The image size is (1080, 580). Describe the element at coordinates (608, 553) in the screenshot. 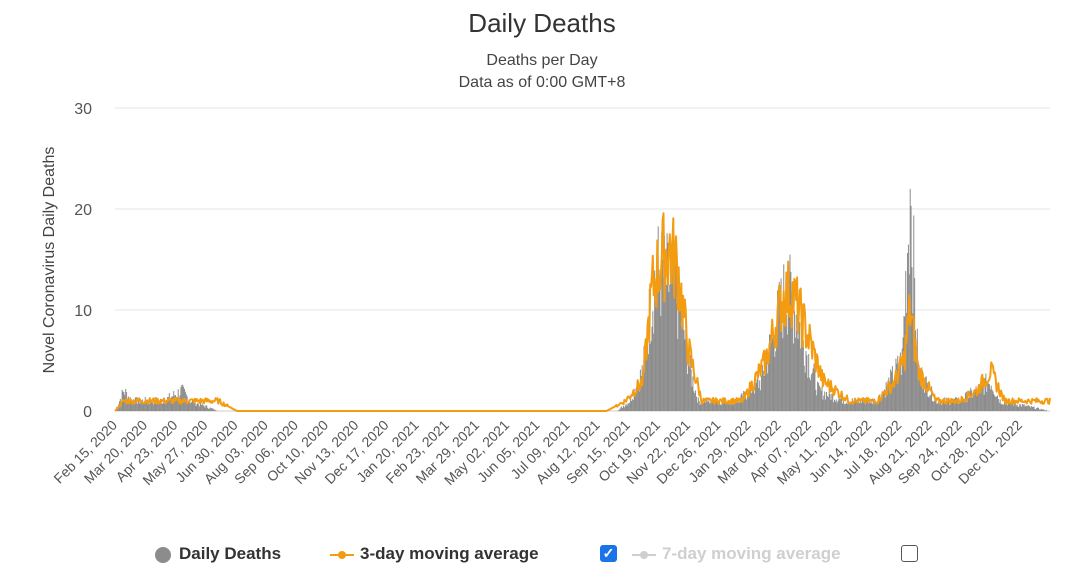

I see `checkbox-3-day-average: ✓` at that location.